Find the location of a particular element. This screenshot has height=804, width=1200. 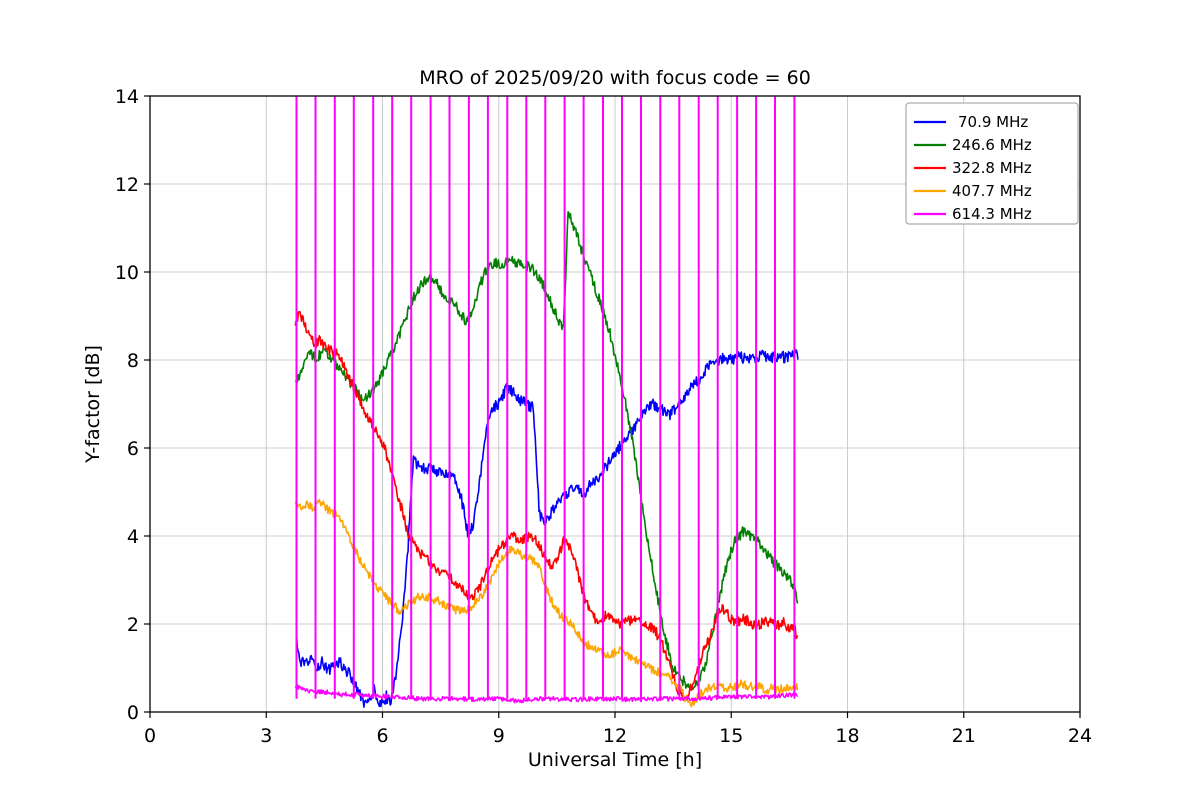

x-tick-label: 0 is located at coordinates (150, 736).